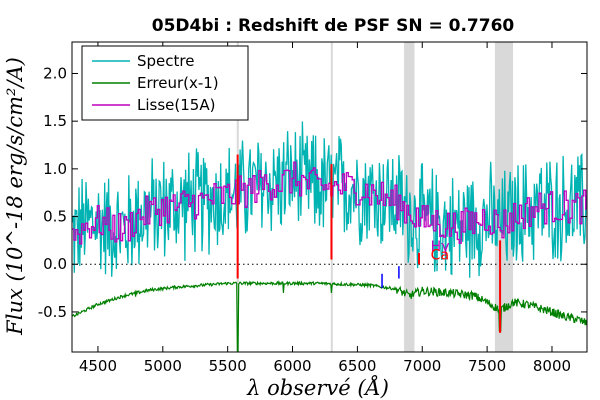  I want to click on y-tick-label: -0.5, so click(52, 312).